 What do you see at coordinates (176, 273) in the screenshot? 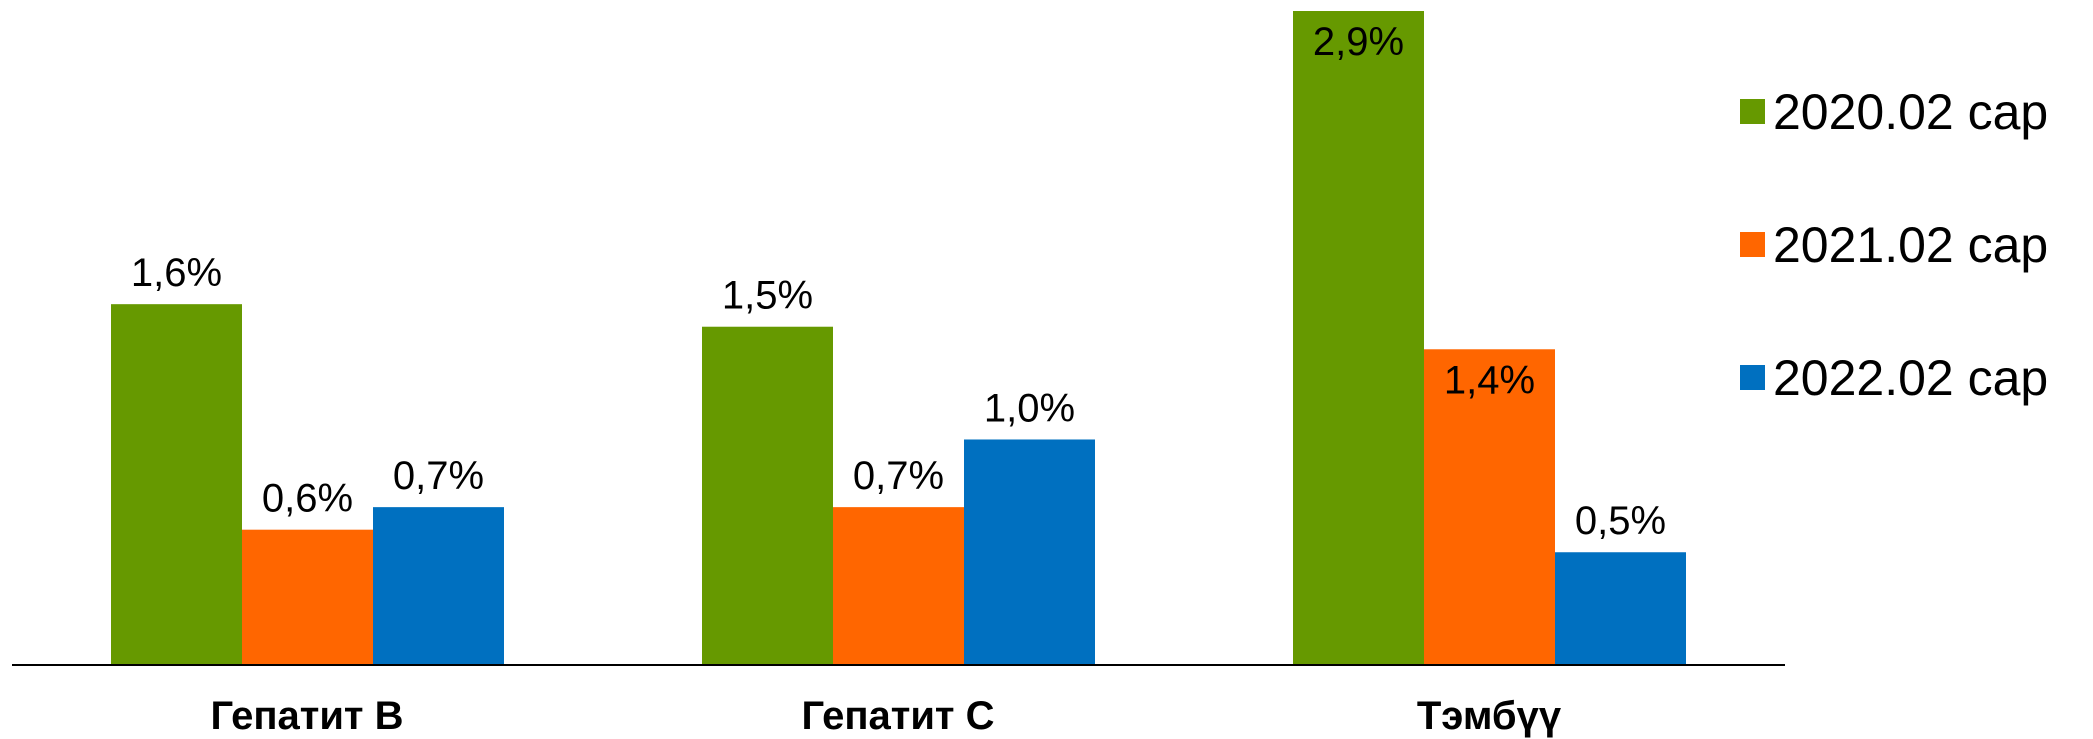
I see `data-label-1-1: 1,6%` at bounding box center [176, 273].